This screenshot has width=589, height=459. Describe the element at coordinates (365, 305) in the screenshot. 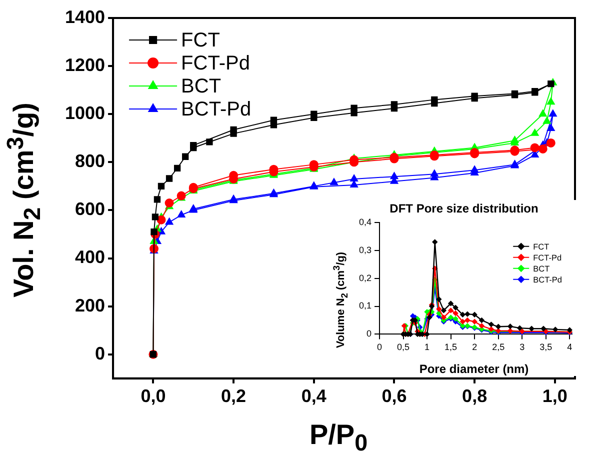

I see `y-tick-label: 0,1` at that location.